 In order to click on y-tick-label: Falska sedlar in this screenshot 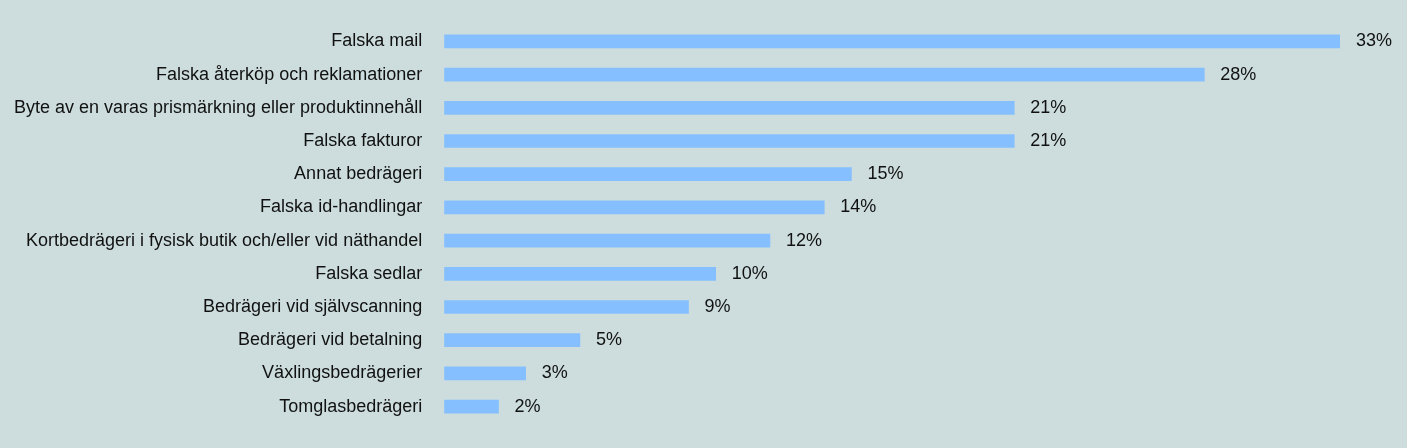, I will do `click(369, 272)`.